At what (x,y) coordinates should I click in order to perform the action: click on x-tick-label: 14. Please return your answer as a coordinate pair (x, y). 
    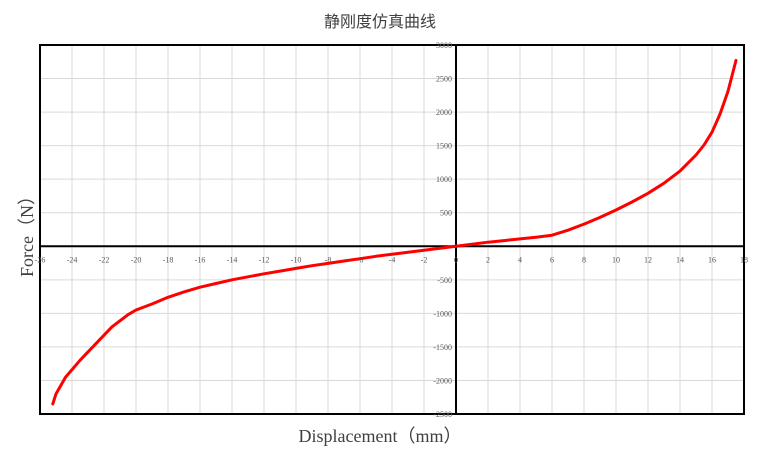
    Looking at the image, I should click on (680, 259).